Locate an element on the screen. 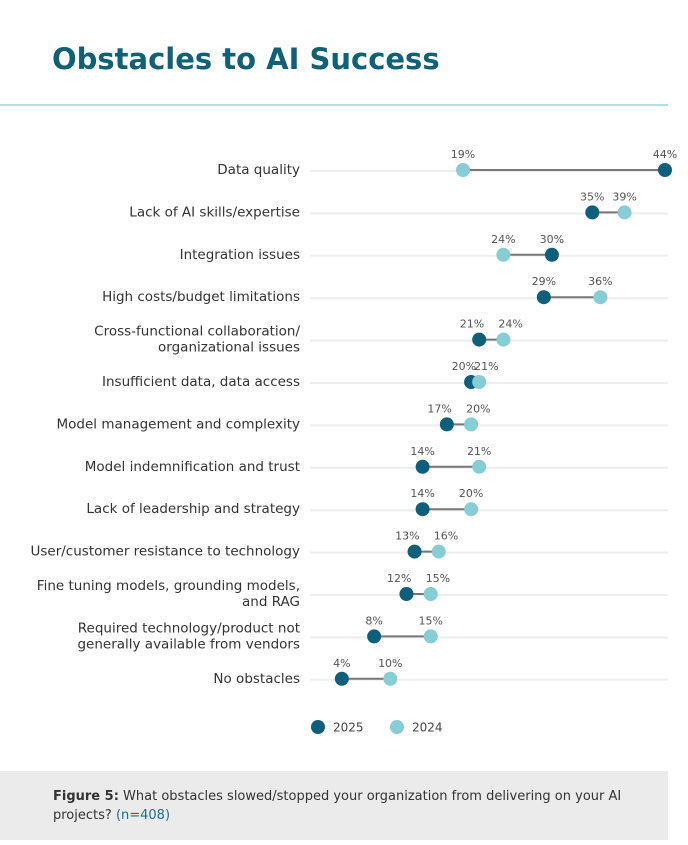 The width and height of the screenshot is (688, 845). category-label: User/customer resistance to technology is located at coordinates (165, 552).